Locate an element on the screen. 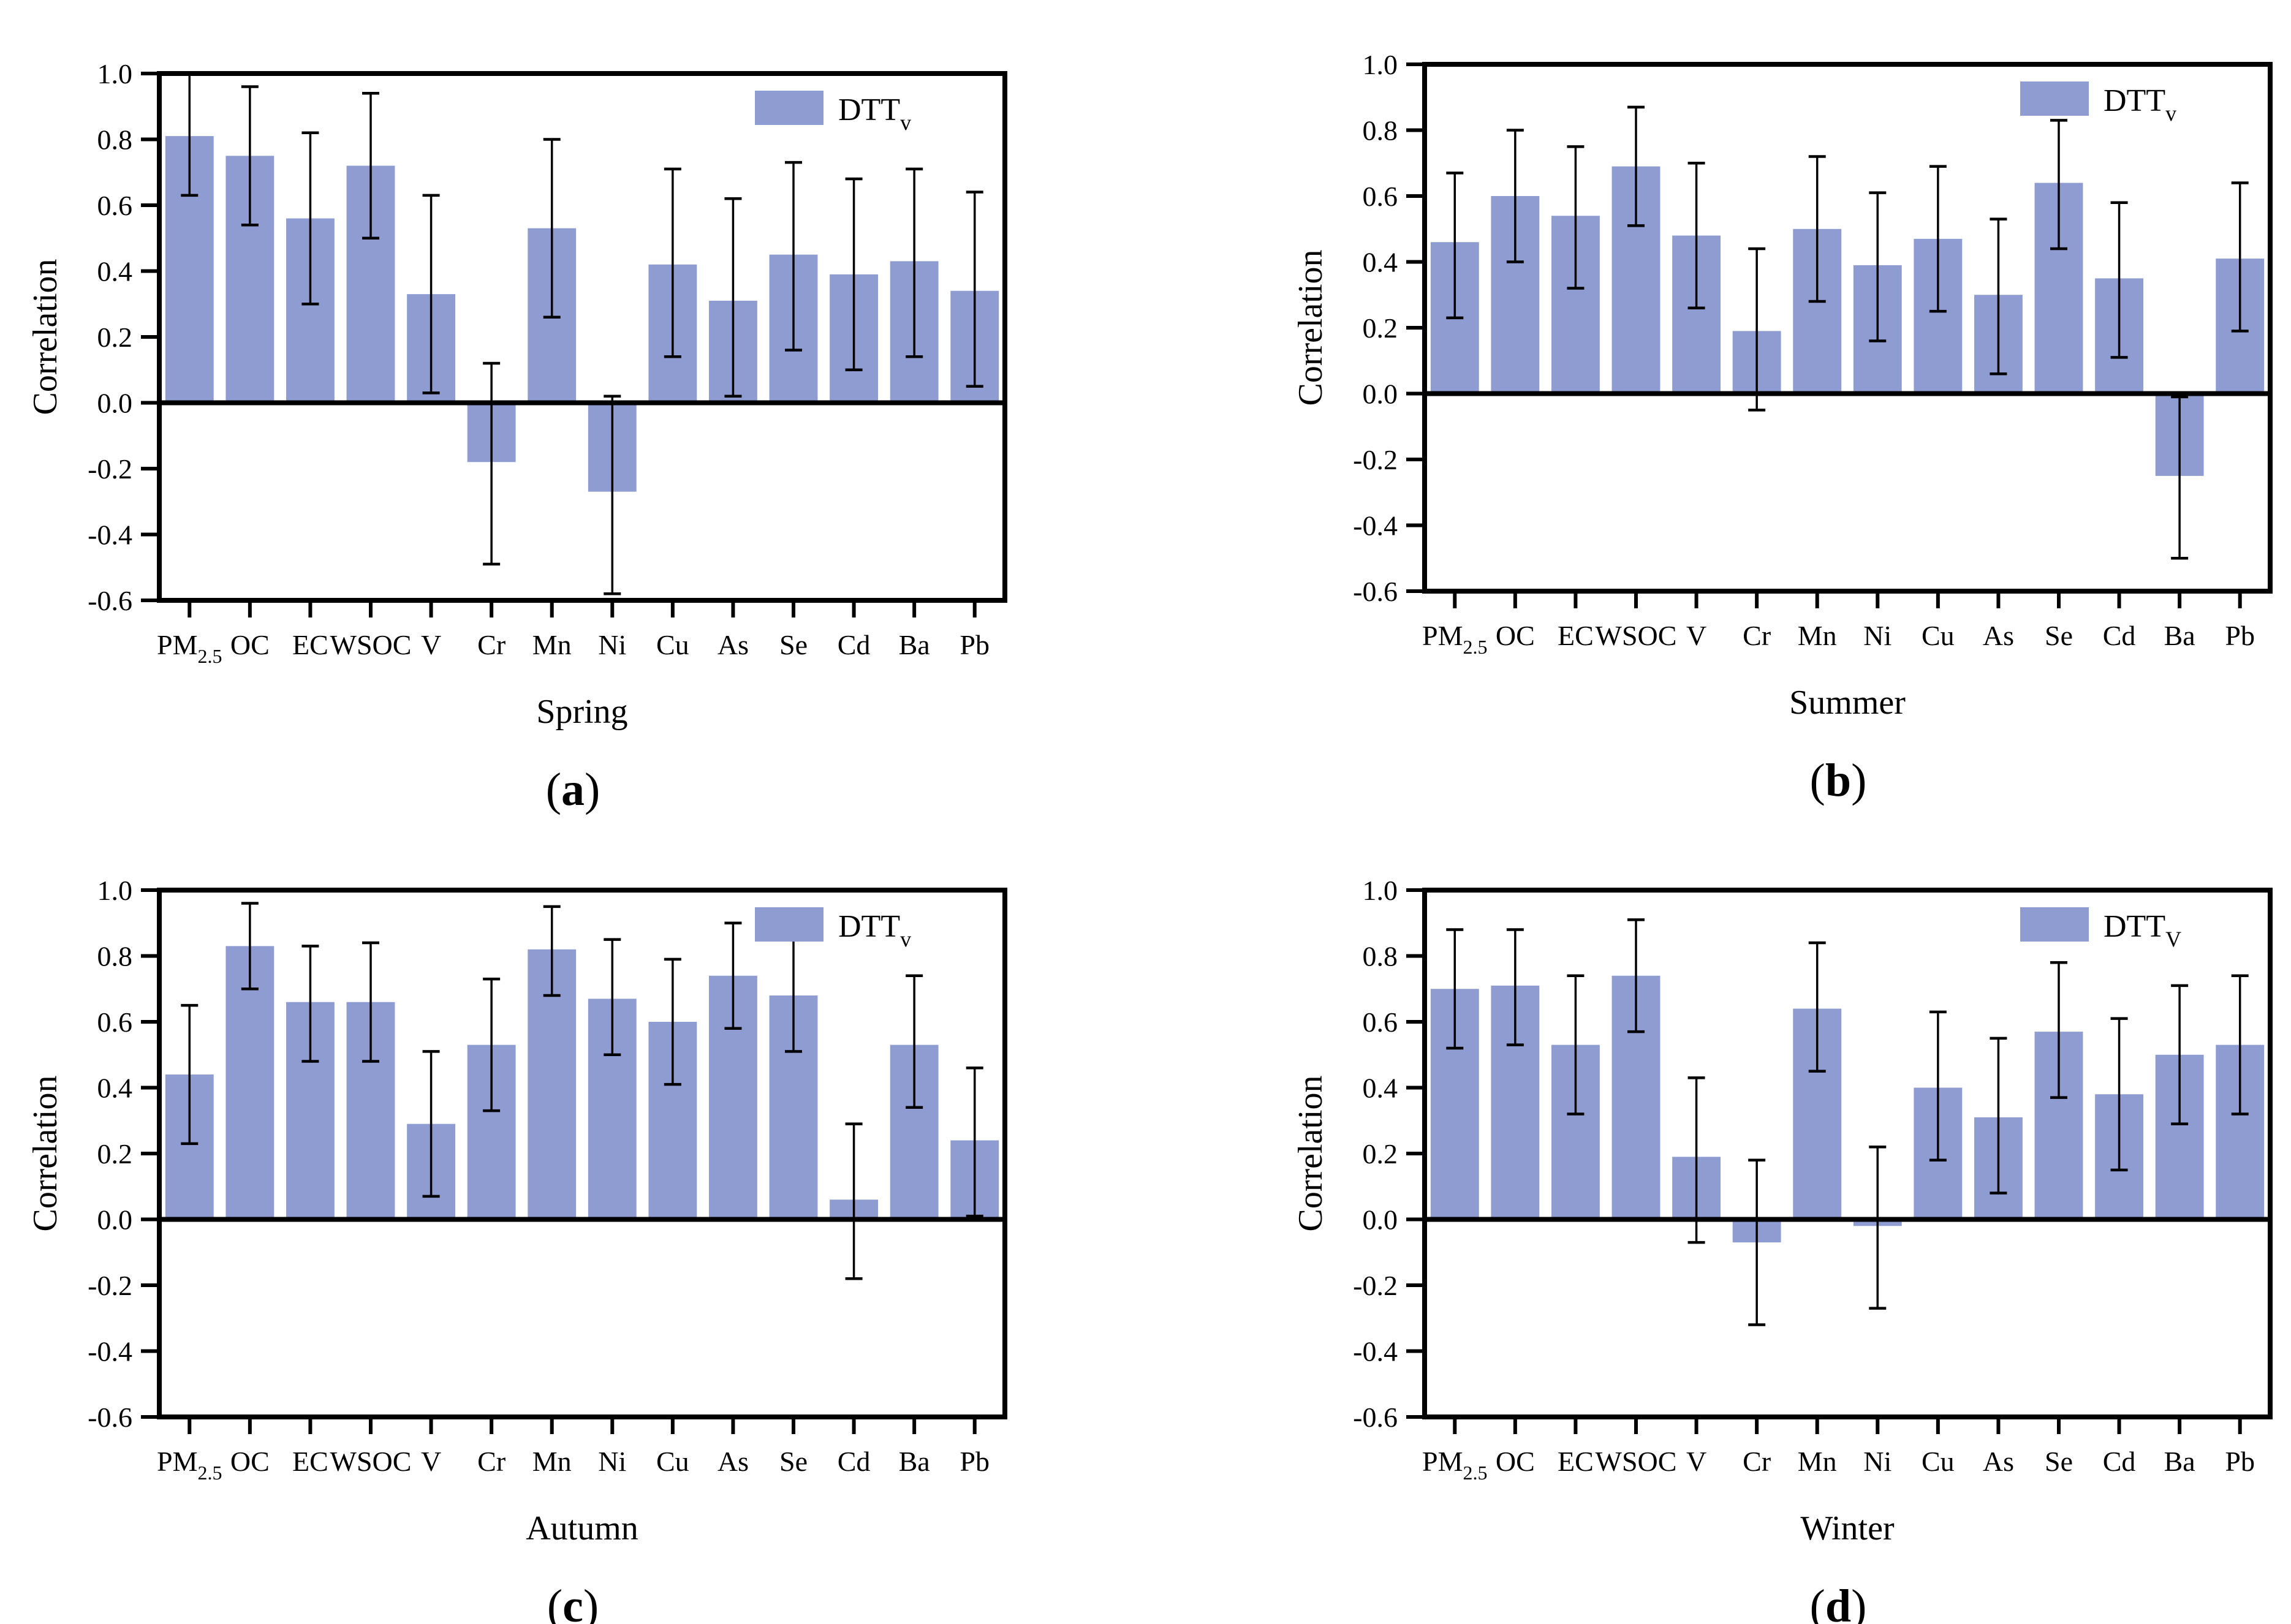 This screenshot has width=2291, height=1624. panel-letter: a is located at coordinates (573, 789).